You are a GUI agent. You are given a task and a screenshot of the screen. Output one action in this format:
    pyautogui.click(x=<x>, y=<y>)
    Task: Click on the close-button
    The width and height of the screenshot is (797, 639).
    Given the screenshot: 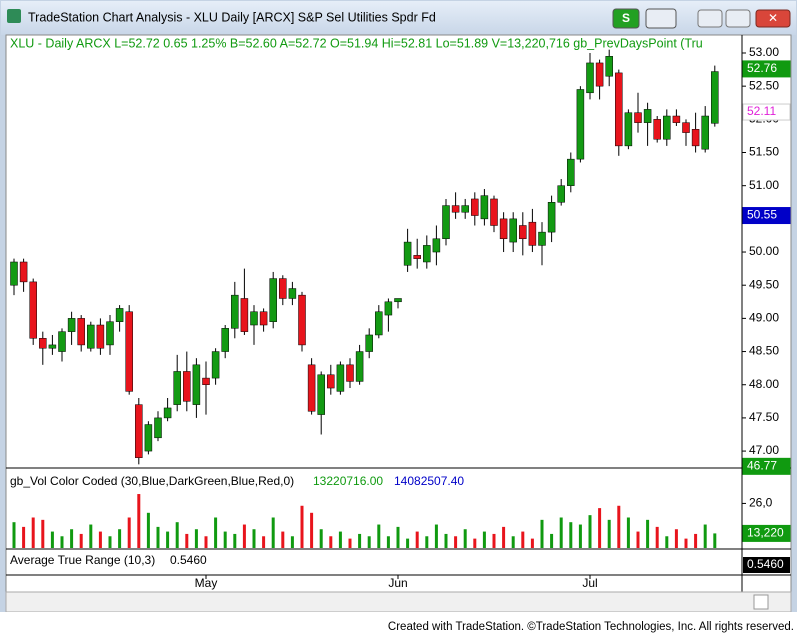 What is the action you would take?
    pyautogui.click(x=773, y=18)
    